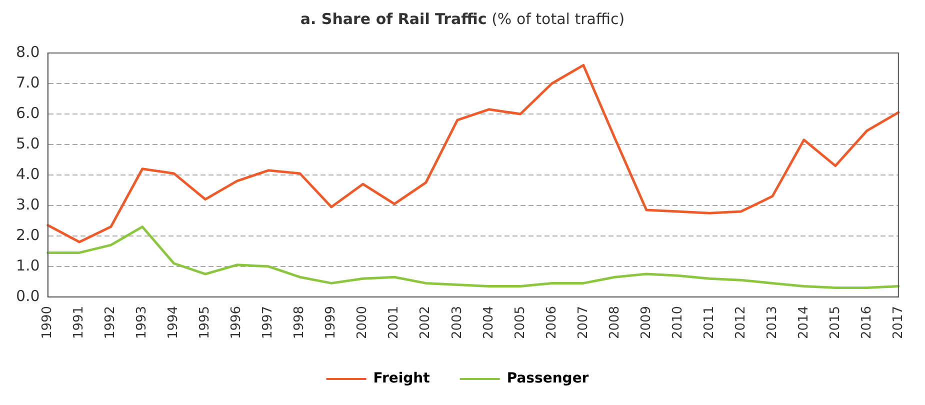  What do you see at coordinates (28, 295) in the screenshot?
I see `y-tick-label: 0.0` at bounding box center [28, 295].